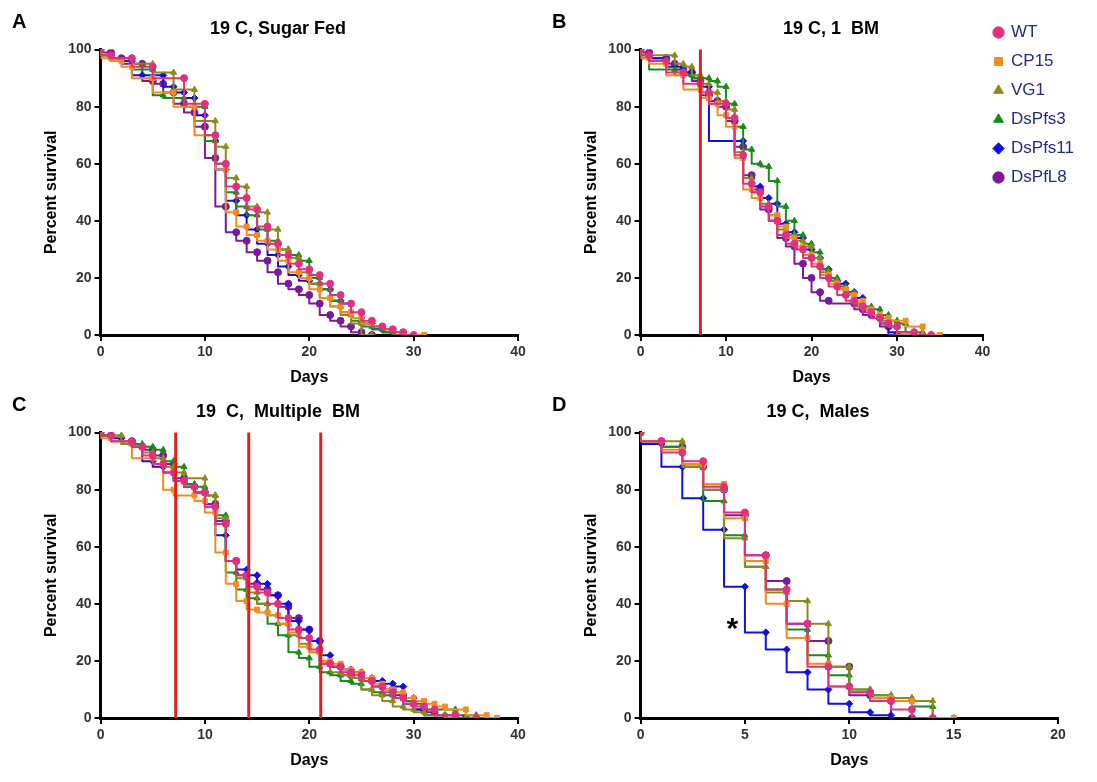 The height and width of the screenshot is (782, 1097). What do you see at coordinates (278, 27) in the screenshot?
I see `chart-title: 19 C, Sugar Fed` at bounding box center [278, 27].